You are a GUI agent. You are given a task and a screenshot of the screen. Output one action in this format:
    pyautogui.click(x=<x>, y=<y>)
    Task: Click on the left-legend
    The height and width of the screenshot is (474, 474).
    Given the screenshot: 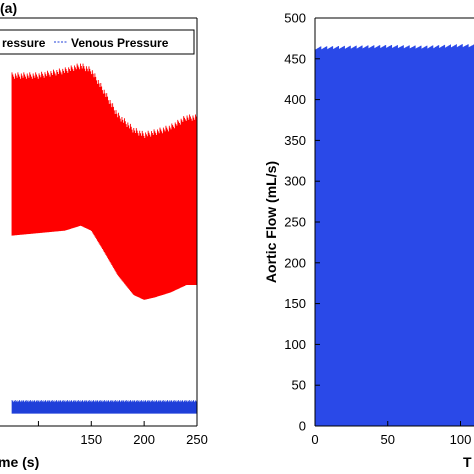 What is the action you would take?
    pyautogui.click(x=97, y=42)
    